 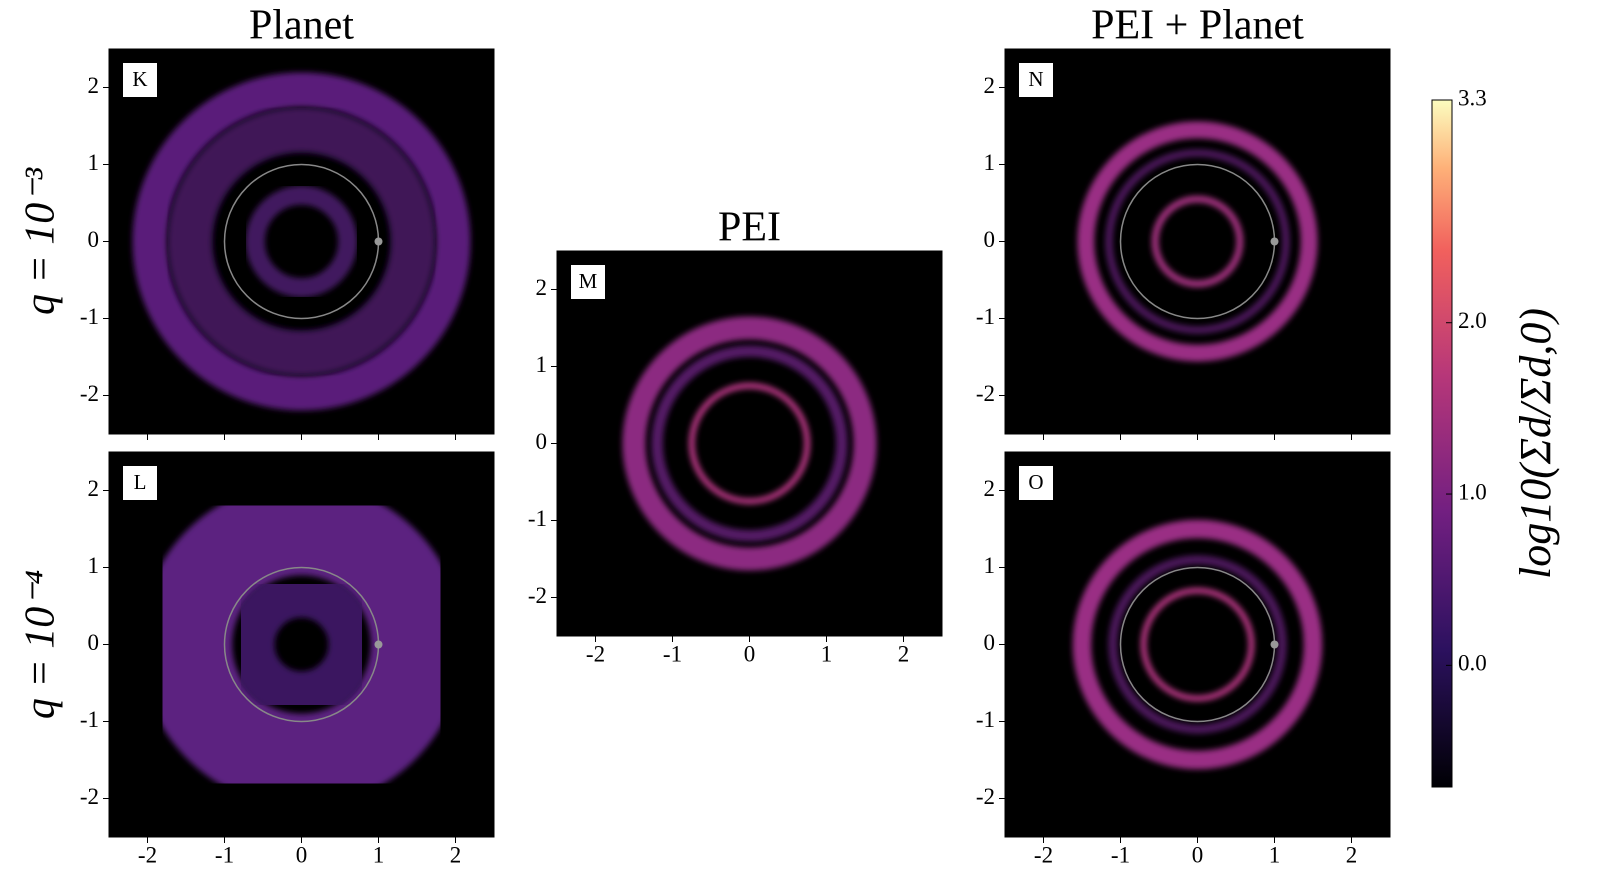 I want to click on panel: -2 -1 0 1 2 -2 -1 0 1 2 Lq = 10⁻⁴, so click(x=256, y=659).